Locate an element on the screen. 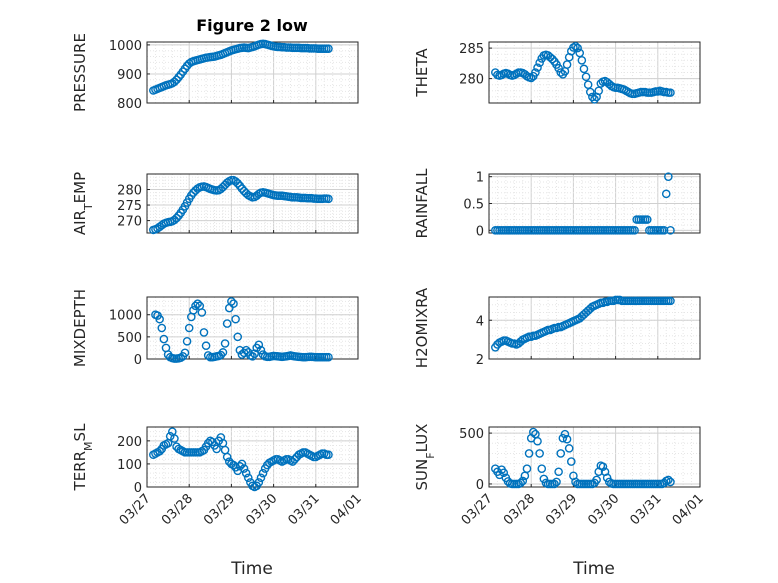 This screenshot has width=778, height=583. x-axis-label-left: Time is located at coordinates (251, 569).